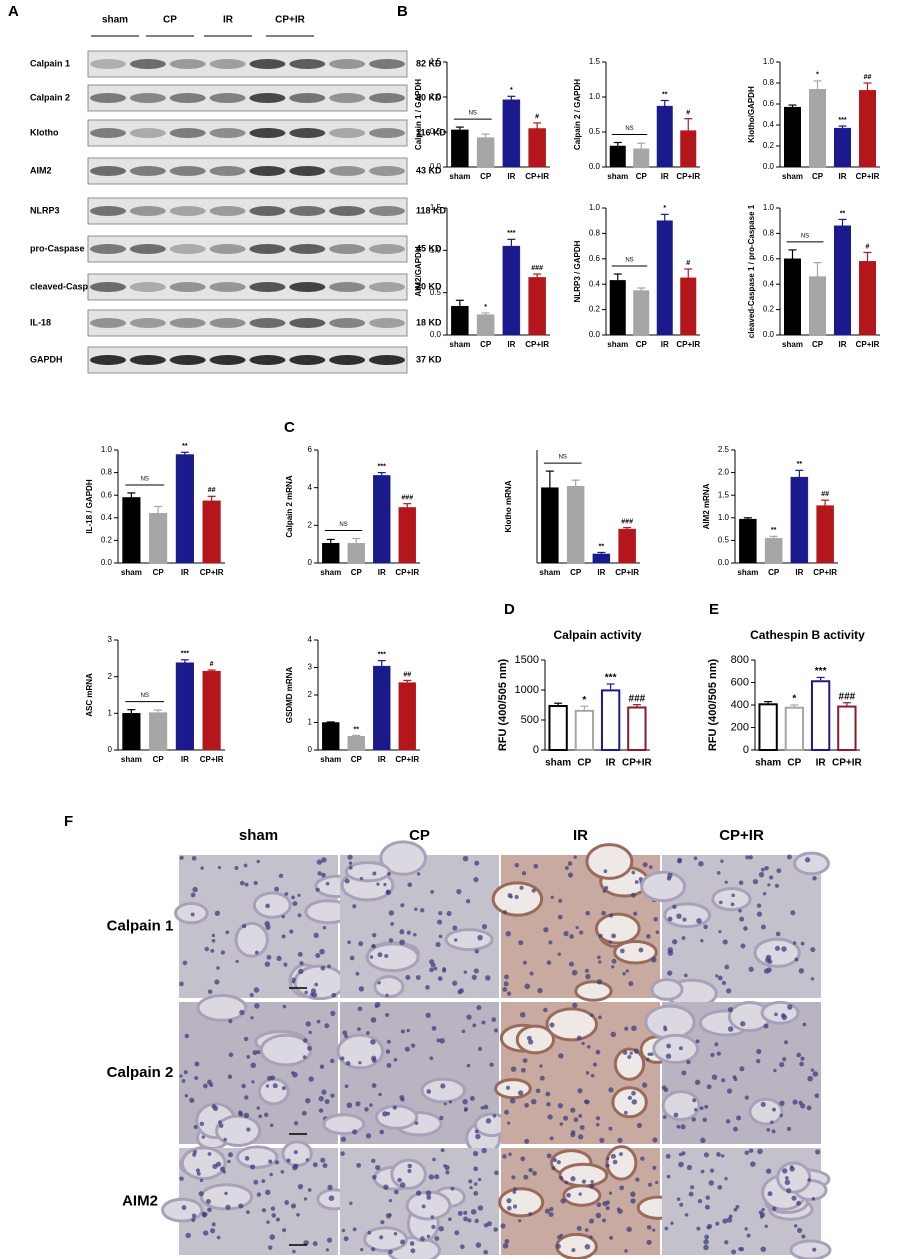 Image resolution: width=917 pixels, height=1259 pixels. What do you see at coordinates (459, 176) in the screenshot?
I see `x-tick-label: sham` at bounding box center [459, 176].